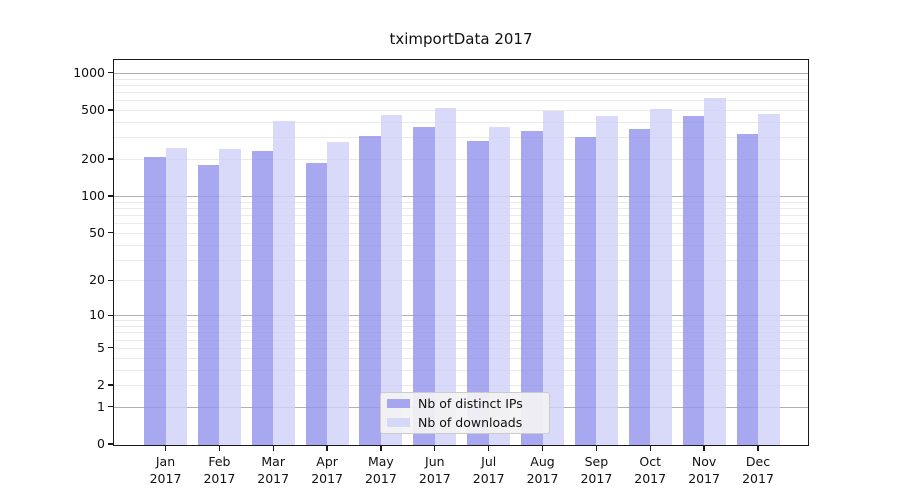 This screenshot has height=500, width=900. Describe the element at coordinates (758, 448) in the screenshot. I see `x-tick-dec` at that location.